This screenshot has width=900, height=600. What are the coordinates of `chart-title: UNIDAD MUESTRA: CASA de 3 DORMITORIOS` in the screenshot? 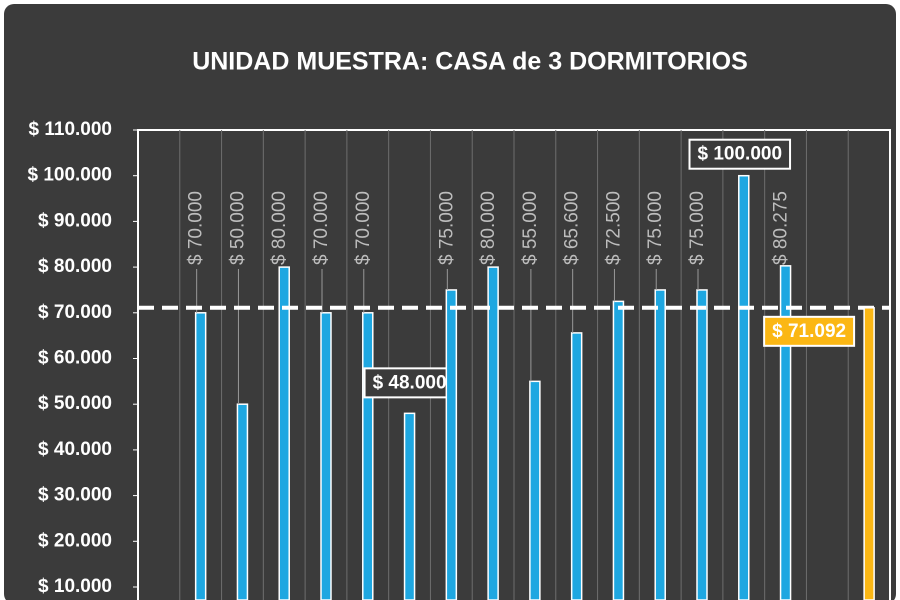 It's located at (470, 62).